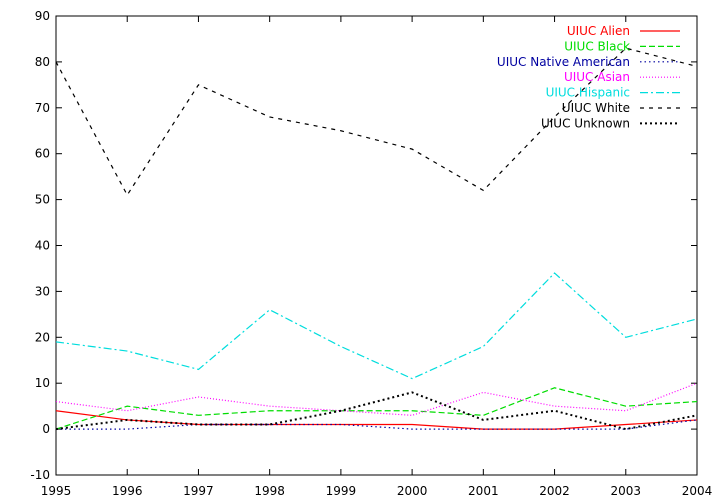  What do you see at coordinates (597, 77) in the screenshot?
I see `legend-label: UIUC Asian` at bounding box center [597, 77].